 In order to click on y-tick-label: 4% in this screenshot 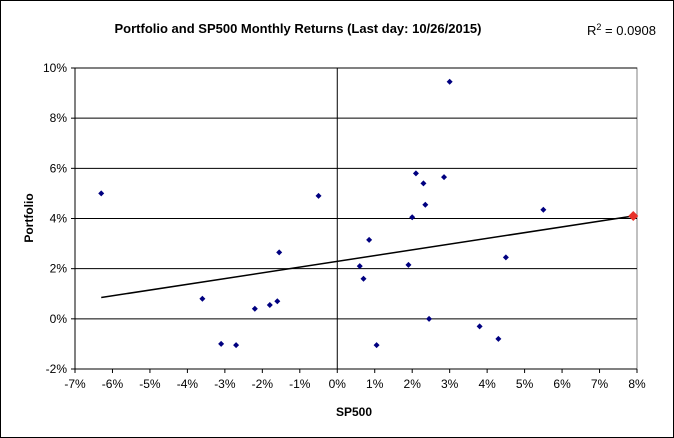, I will do `click(59, 219)`.